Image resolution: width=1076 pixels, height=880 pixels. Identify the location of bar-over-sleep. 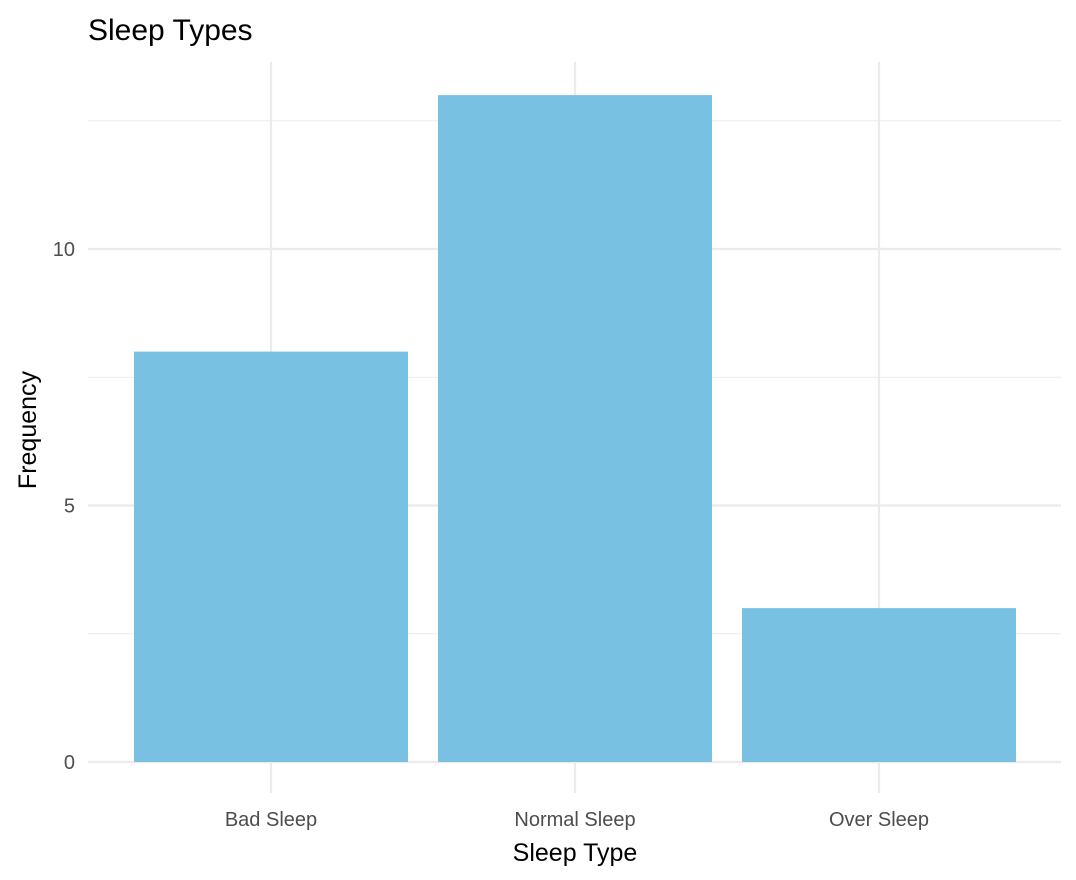
(879, 685).